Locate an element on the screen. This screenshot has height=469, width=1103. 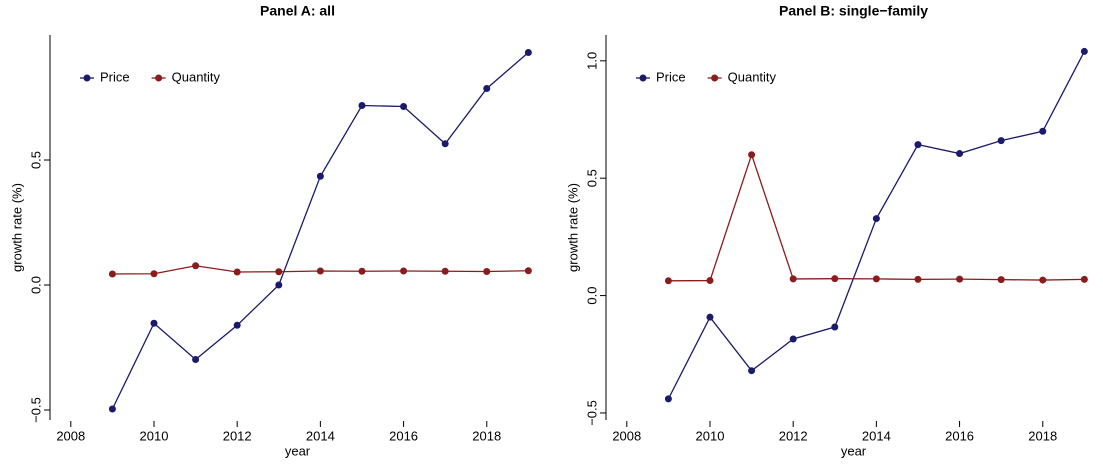
chart-title: Panel B: single−family is located at coordinates (853, 11).